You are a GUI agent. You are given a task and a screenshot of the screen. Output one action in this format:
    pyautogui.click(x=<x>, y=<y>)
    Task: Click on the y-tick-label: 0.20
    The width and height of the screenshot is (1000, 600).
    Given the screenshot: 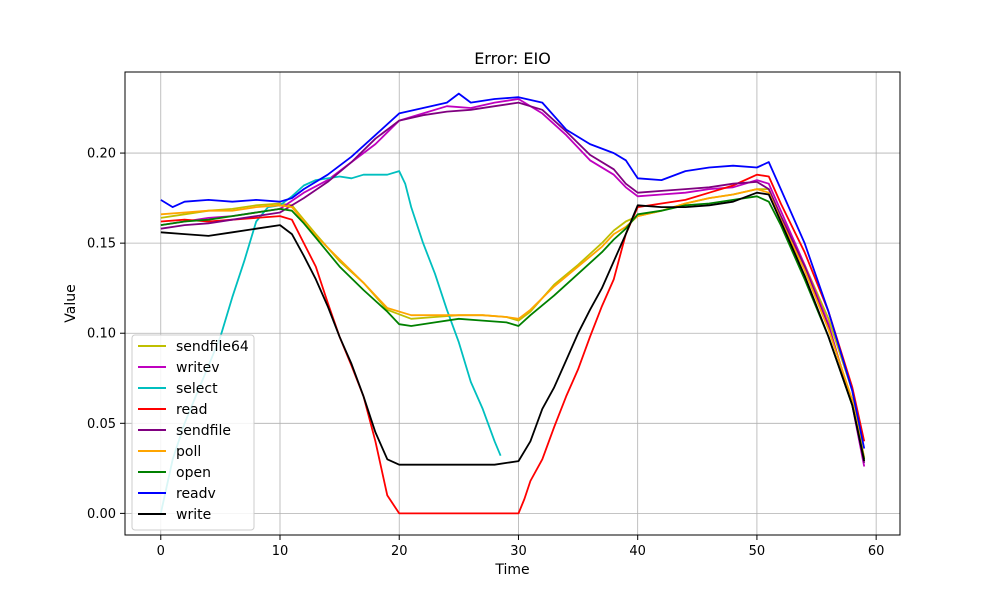 What is the action you would take?
    pyautogui.click(x=101, y=154)
    